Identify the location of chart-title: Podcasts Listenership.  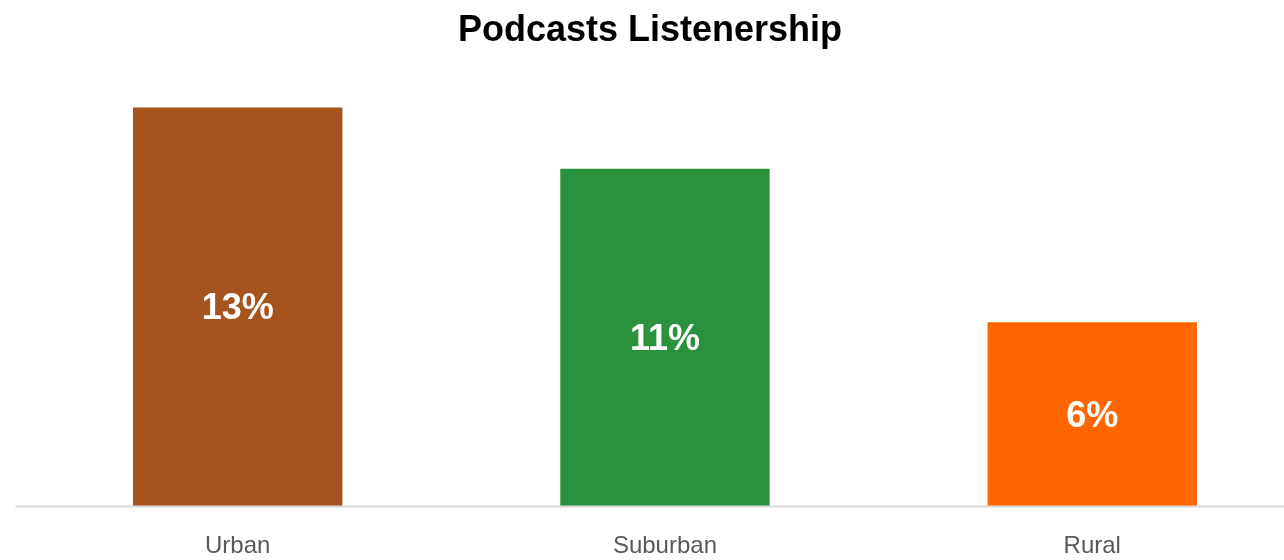
(650, 28).